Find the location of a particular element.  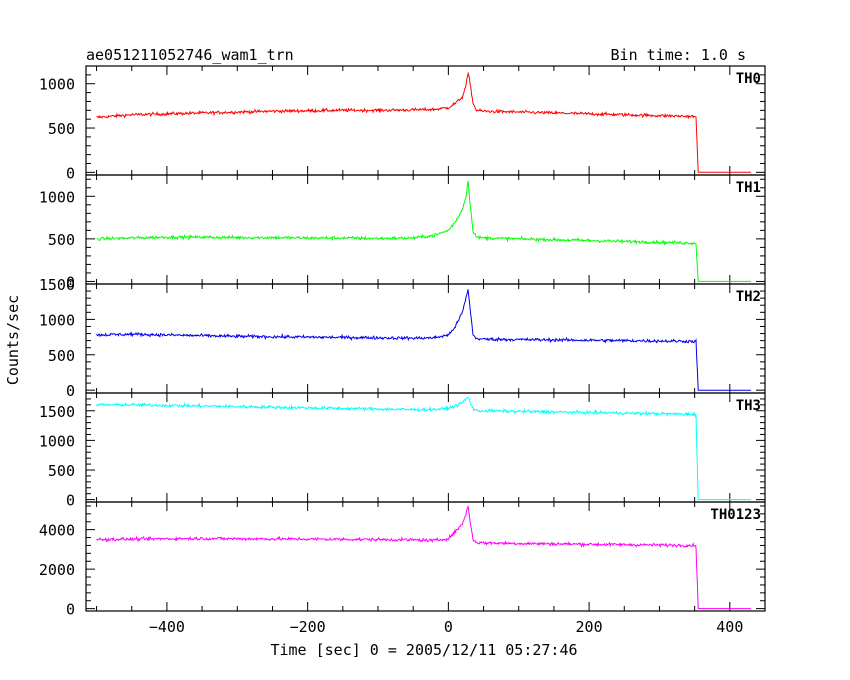

x-tick-label: −200 is located at coordinates (308, 627).